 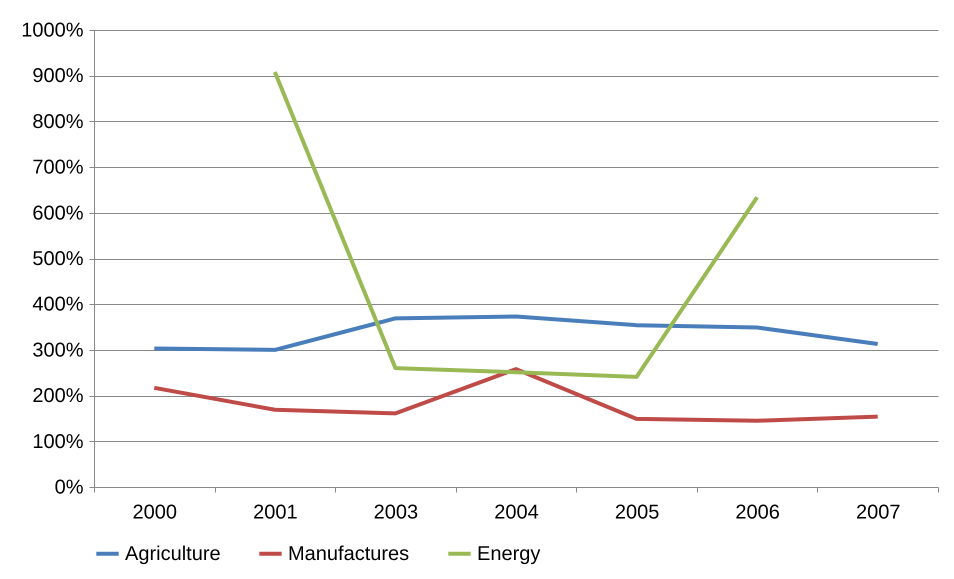 I want to click on x-tick-label: 2005, so click(x=637, y=513).